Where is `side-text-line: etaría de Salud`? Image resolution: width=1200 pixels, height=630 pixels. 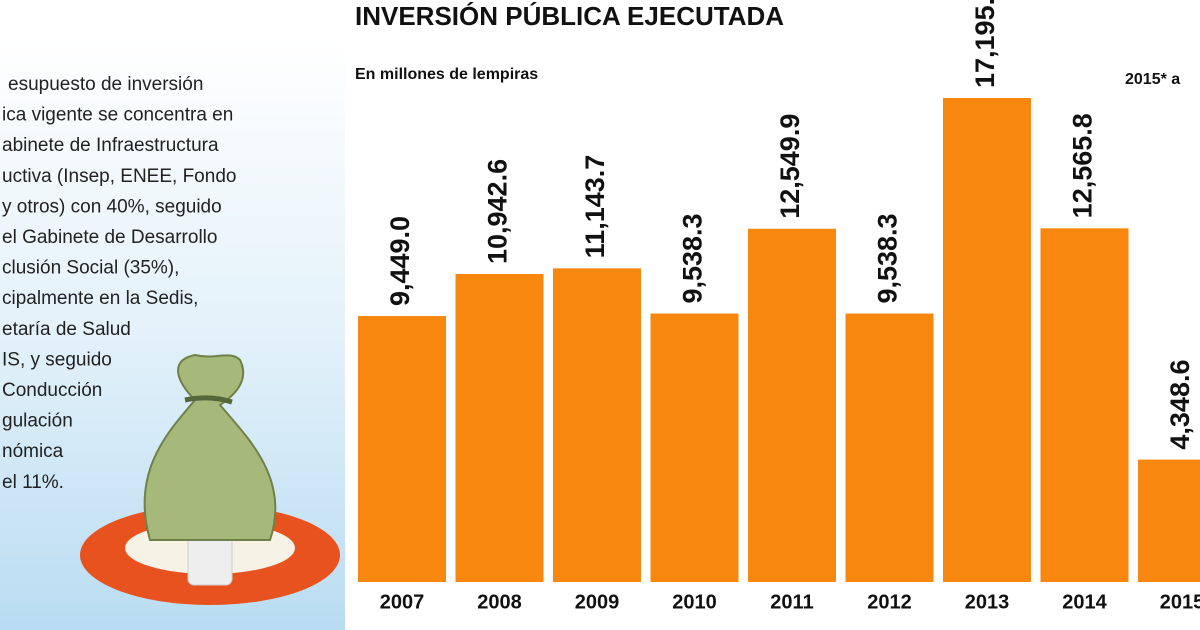
side-text-line: etaría de Salud is located at coordinates (66, 329).